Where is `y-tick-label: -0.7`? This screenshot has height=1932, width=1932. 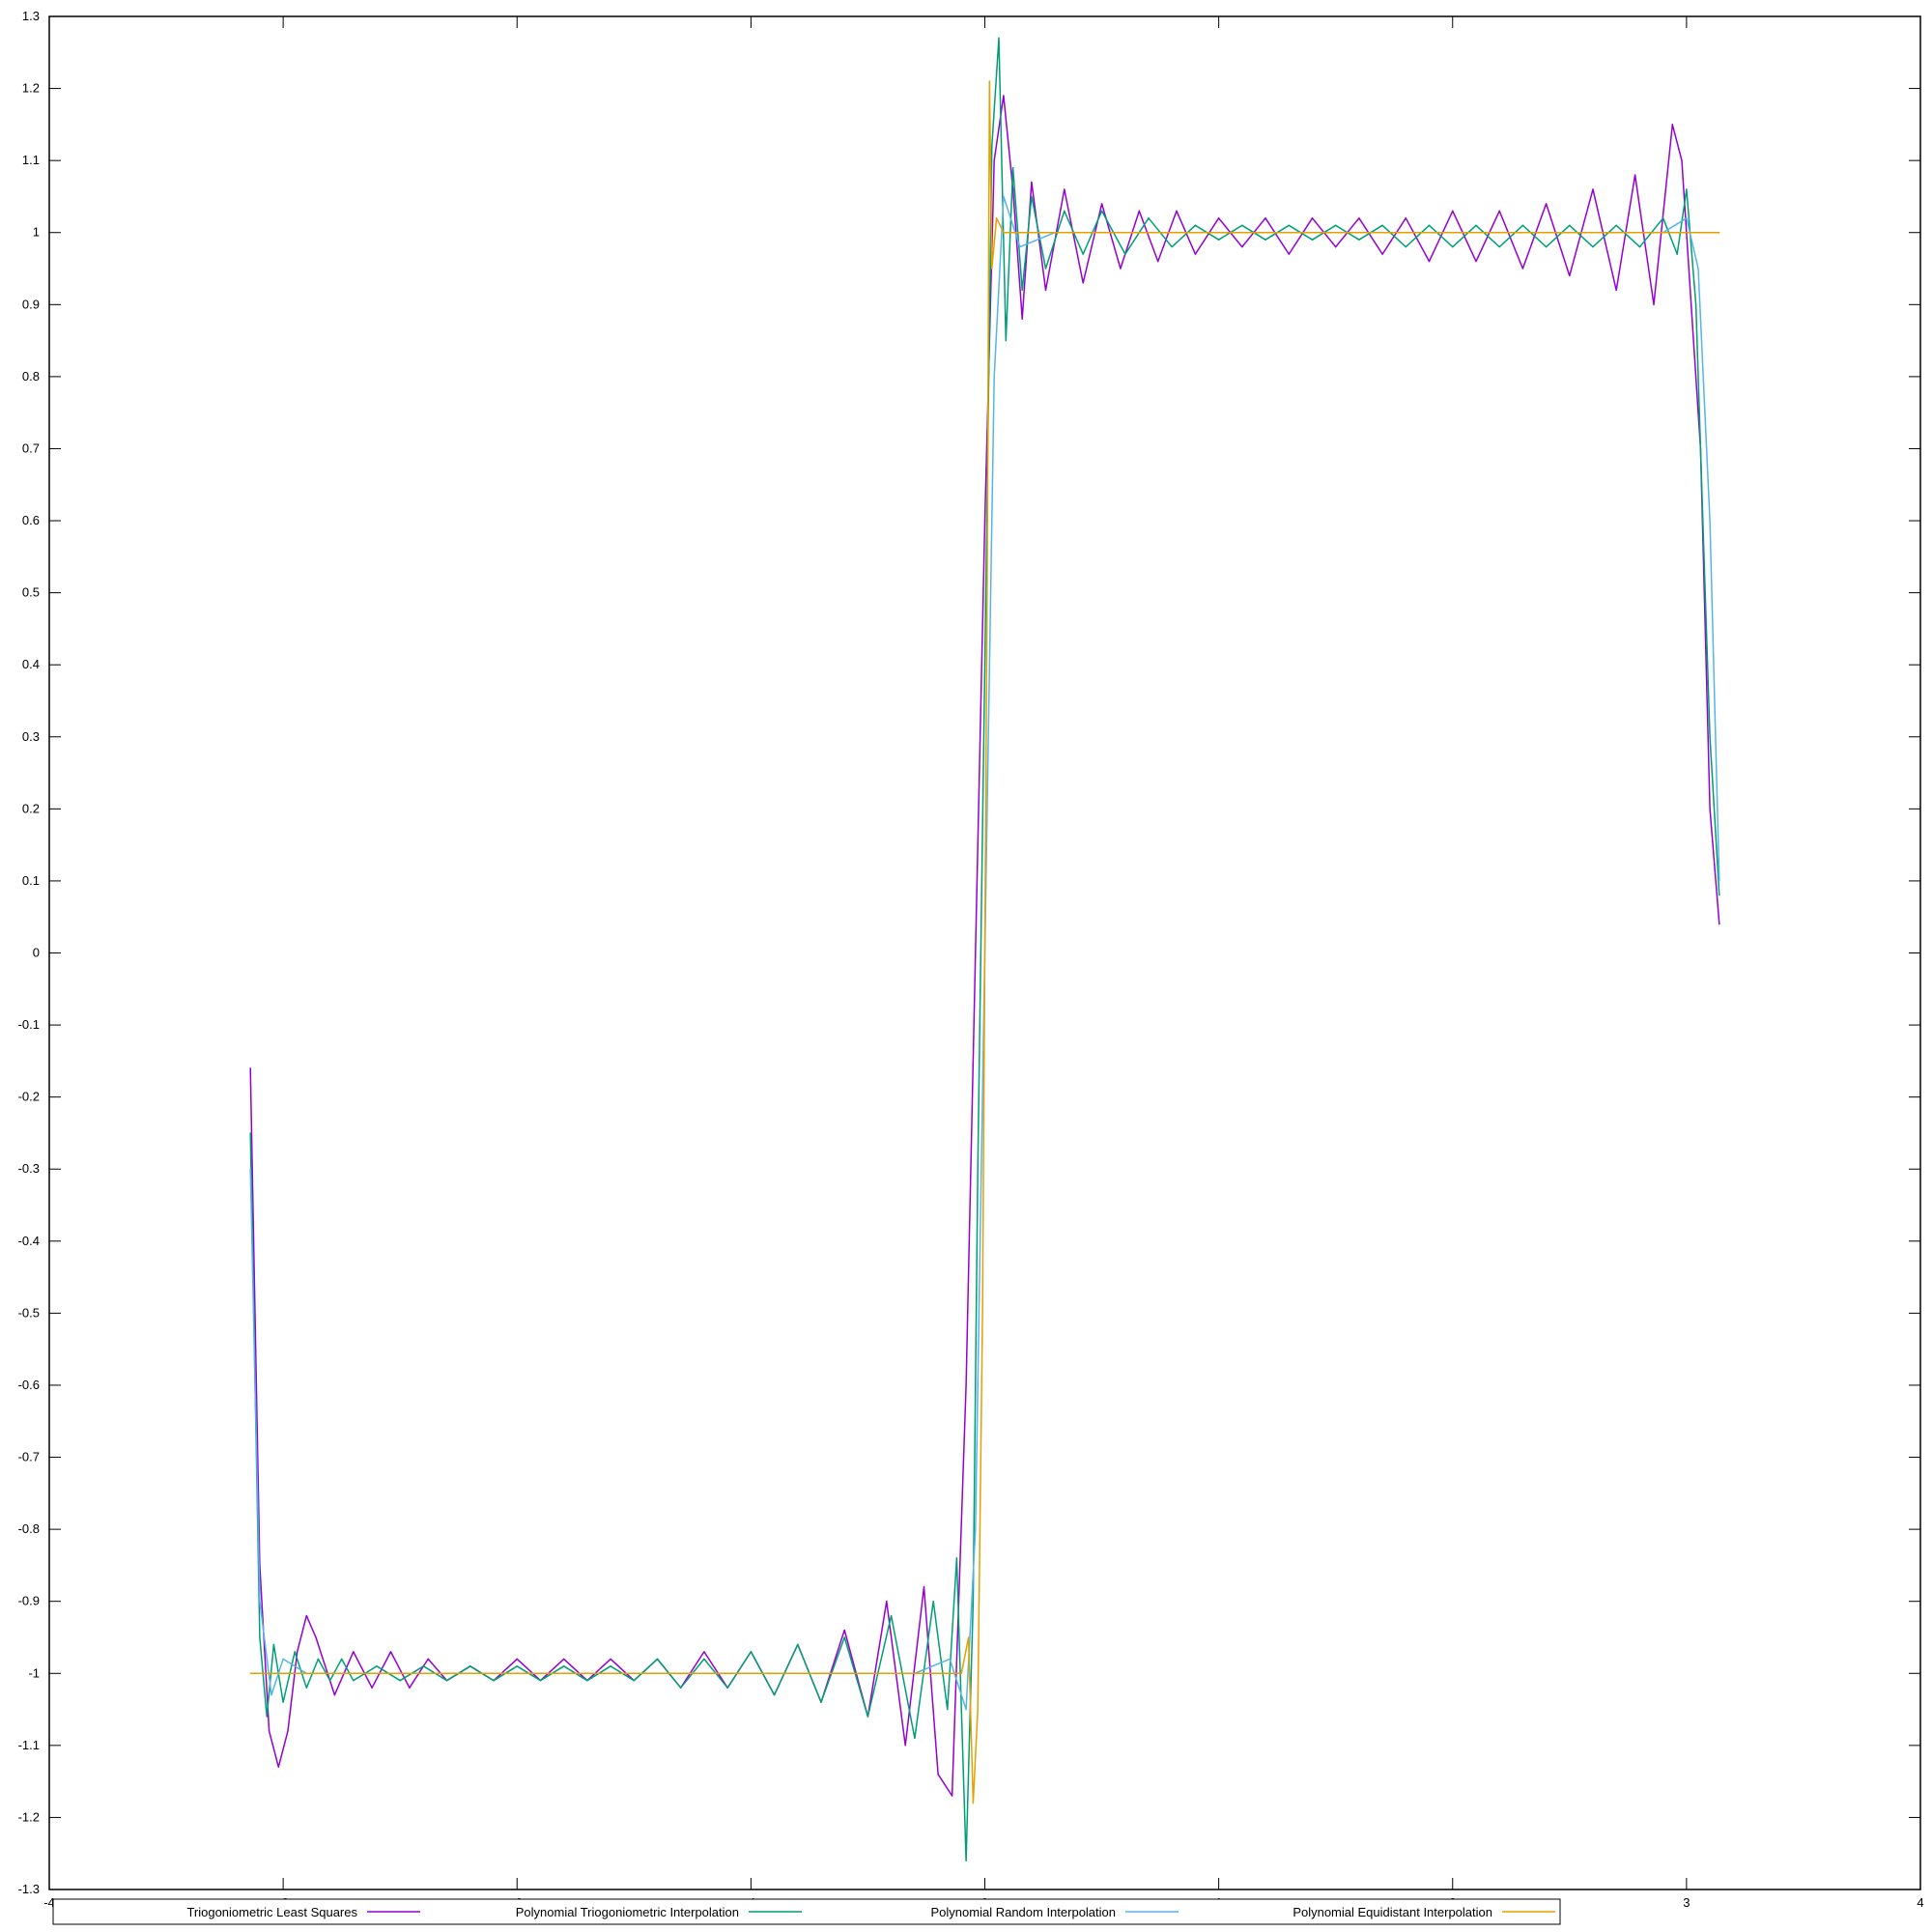
y-tick-label: -0.7 is located at coordinates (29, 1457).